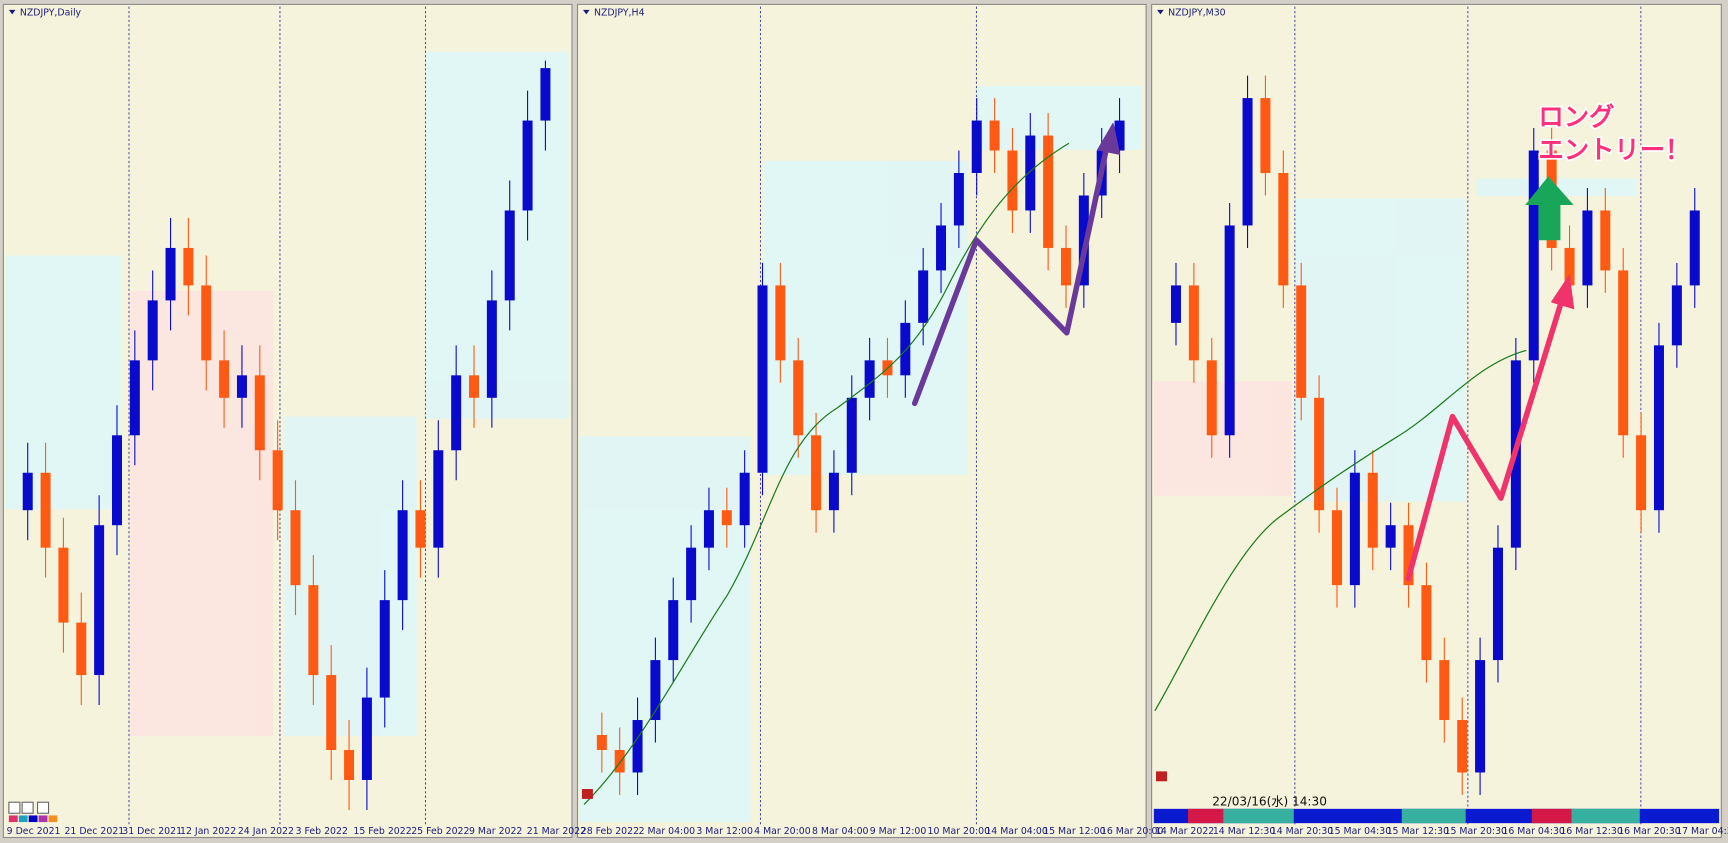 The image size is (1728, 843). What do you see at coordinates (322, 831) in the screenshot?
I see `x-axis-label: 3 Feb 2022` at bounding box center [322, 831].